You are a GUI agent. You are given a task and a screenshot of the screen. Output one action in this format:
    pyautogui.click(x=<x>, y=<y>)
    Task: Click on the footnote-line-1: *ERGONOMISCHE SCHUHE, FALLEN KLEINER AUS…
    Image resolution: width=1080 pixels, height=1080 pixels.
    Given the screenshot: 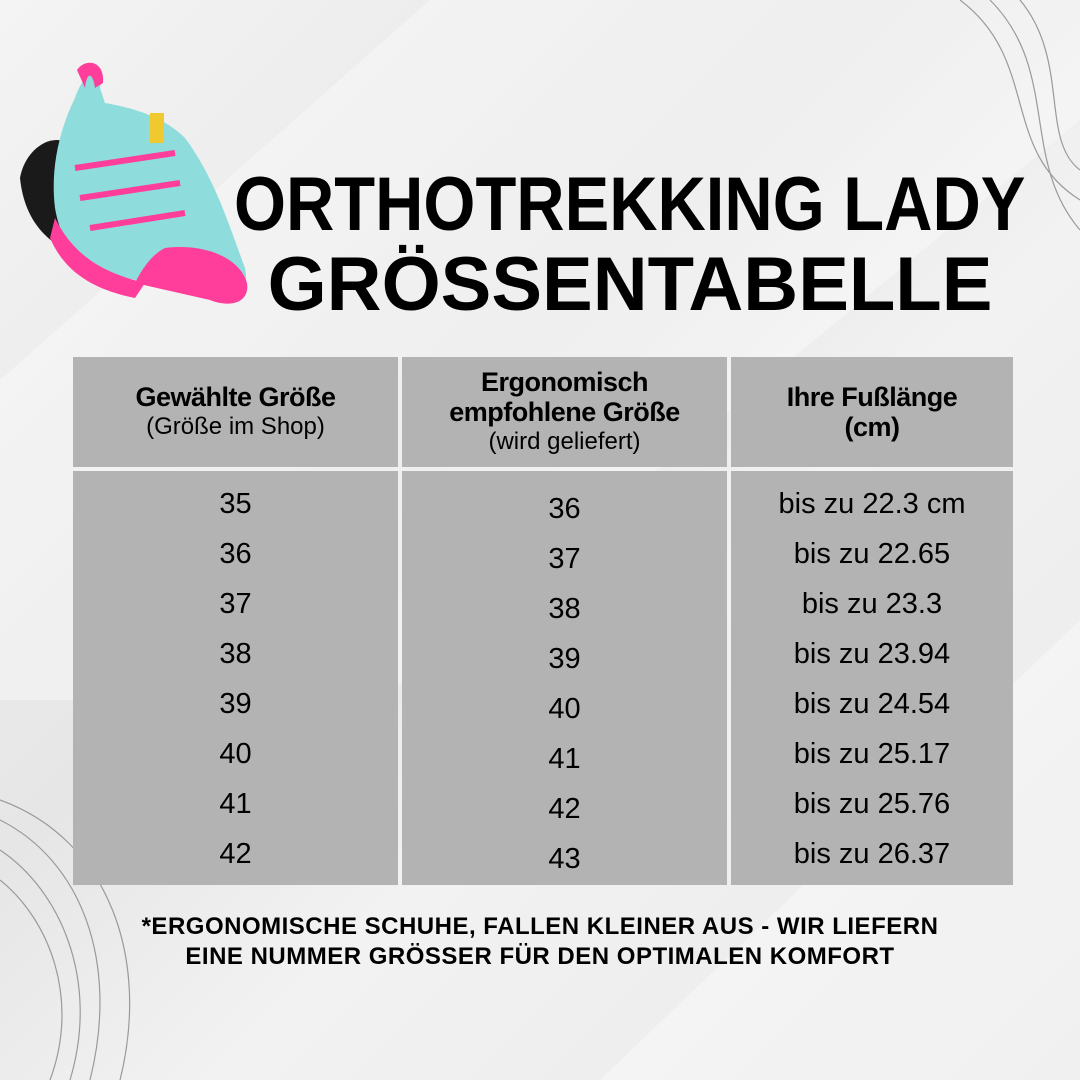 What is the action you would take?
    pyautogui.click(x=540, y=926)
    